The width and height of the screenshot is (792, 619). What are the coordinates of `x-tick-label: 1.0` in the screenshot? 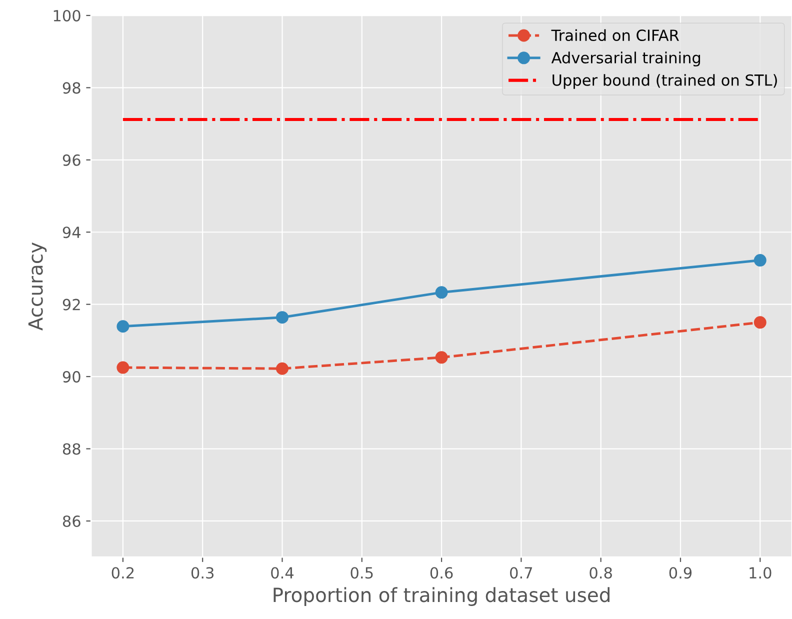 It's located at (761, 573).